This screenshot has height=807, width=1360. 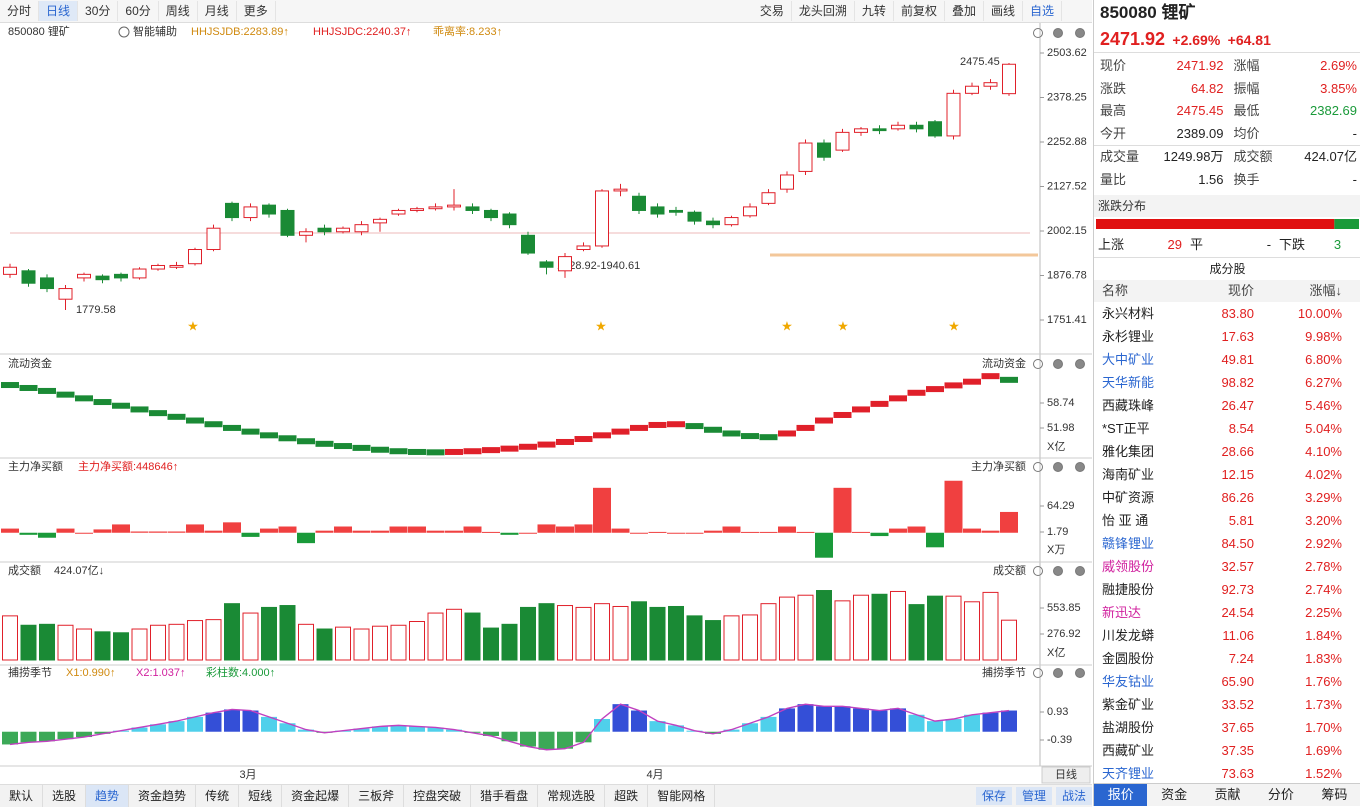 I want to click on toolbar-action: 龙头回溯, so click(x=823, y=11).